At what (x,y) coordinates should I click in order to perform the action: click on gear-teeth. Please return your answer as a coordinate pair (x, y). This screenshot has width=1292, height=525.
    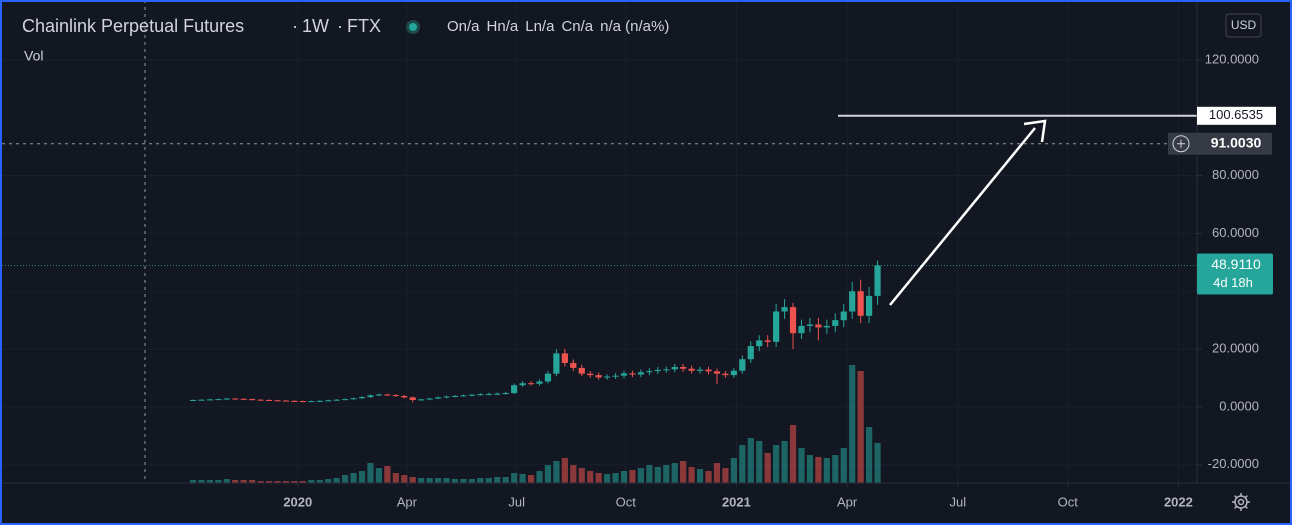
    Looking at the image, I should click on (1241, 502).